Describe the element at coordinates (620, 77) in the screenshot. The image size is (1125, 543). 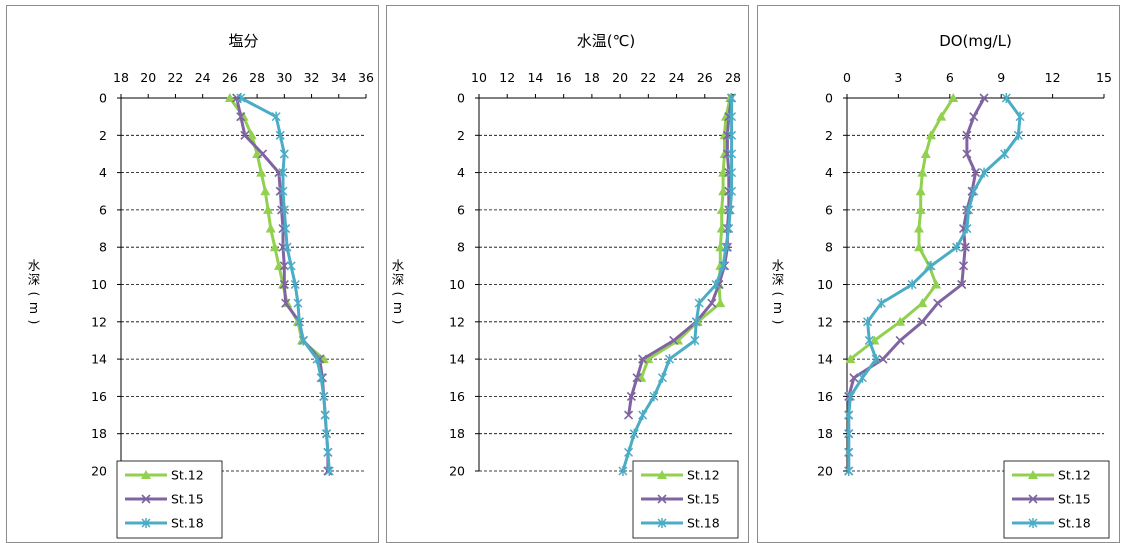
I see `x-tick-label: 20` at that location.